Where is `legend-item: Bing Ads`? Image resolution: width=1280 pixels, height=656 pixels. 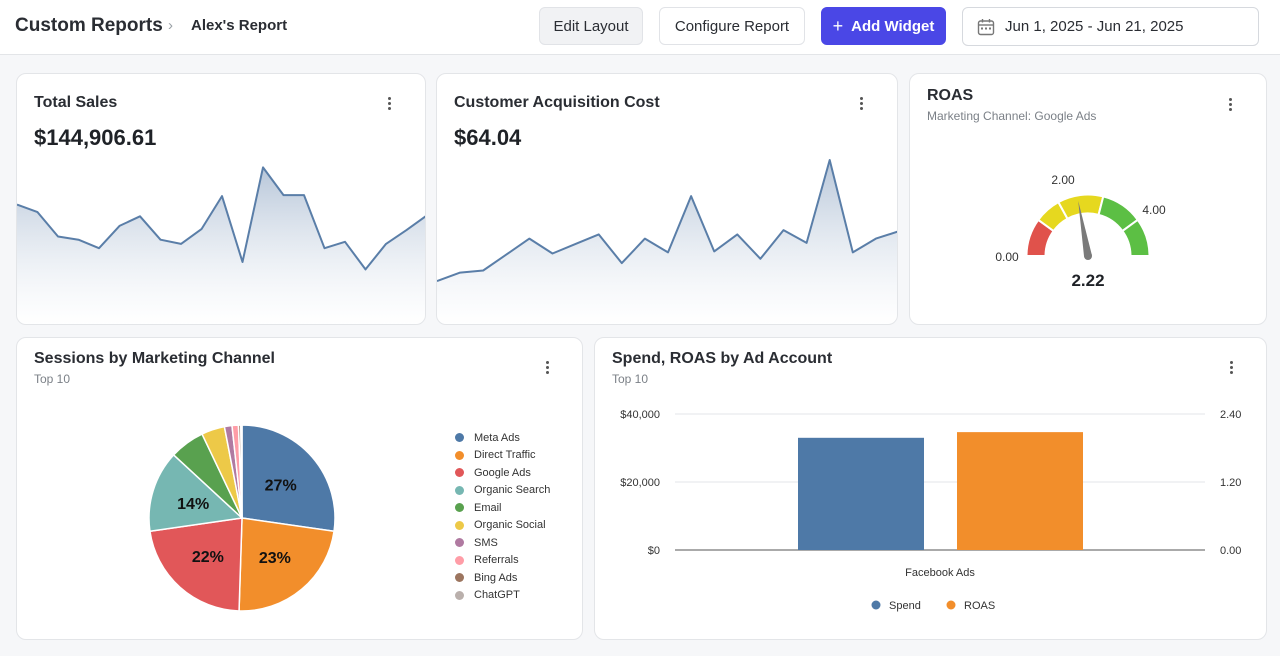
legend-item: Bing Ads is located at coordinates (502, 578).